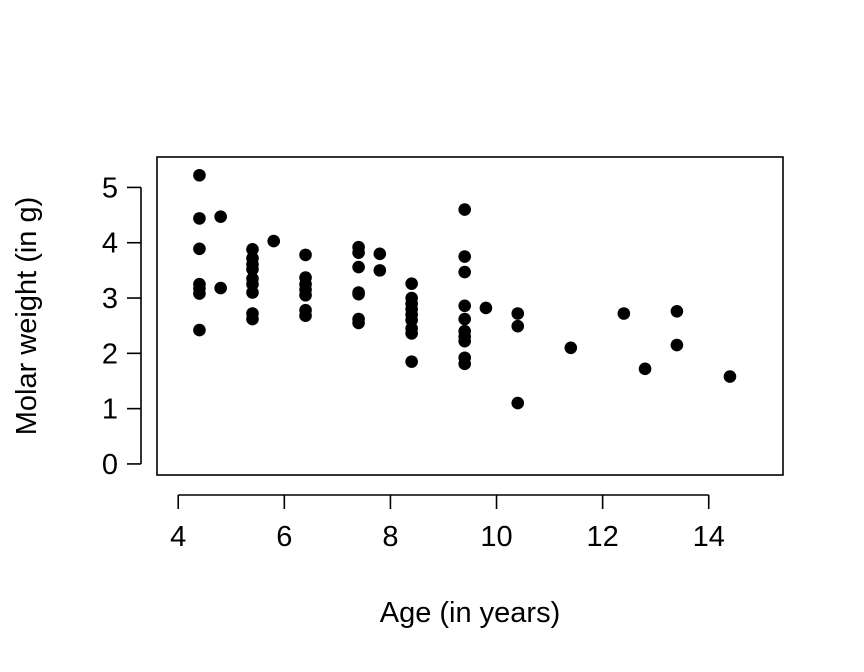 The width and height of the screenshot is (864, 672). Describe the element at coordinates (122, 326) in the screenshot. I see `y-axis: 0 1 2 3 4 5` at that location.